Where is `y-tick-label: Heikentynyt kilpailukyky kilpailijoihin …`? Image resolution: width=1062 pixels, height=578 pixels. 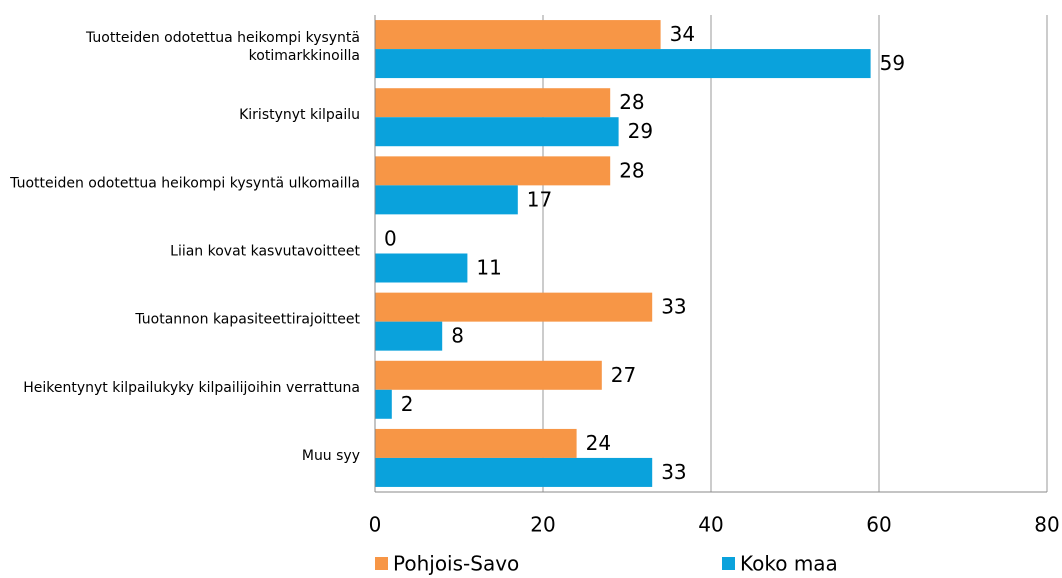
y-tick-label: Heikentynyt kilpailukyky kilpailijoihin … is located at coordinates (191, 388).